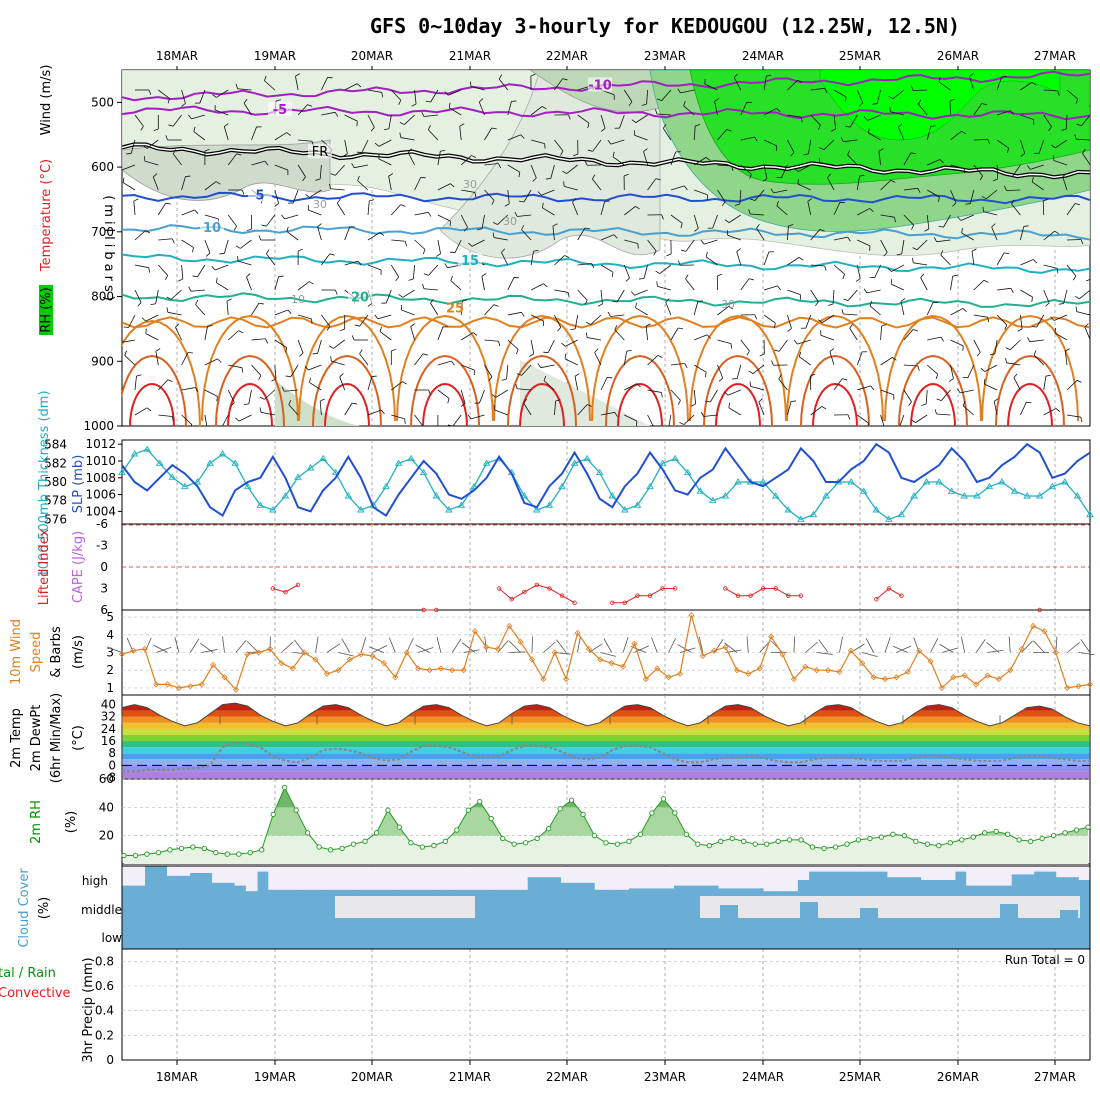 Image resolution: width=1100 pixels, height=1100 pixels. What do you see at coordinates (106, 779) in the screenshot?
I see `rh-tick-label-60: 60` at bounding box center [106, 779].